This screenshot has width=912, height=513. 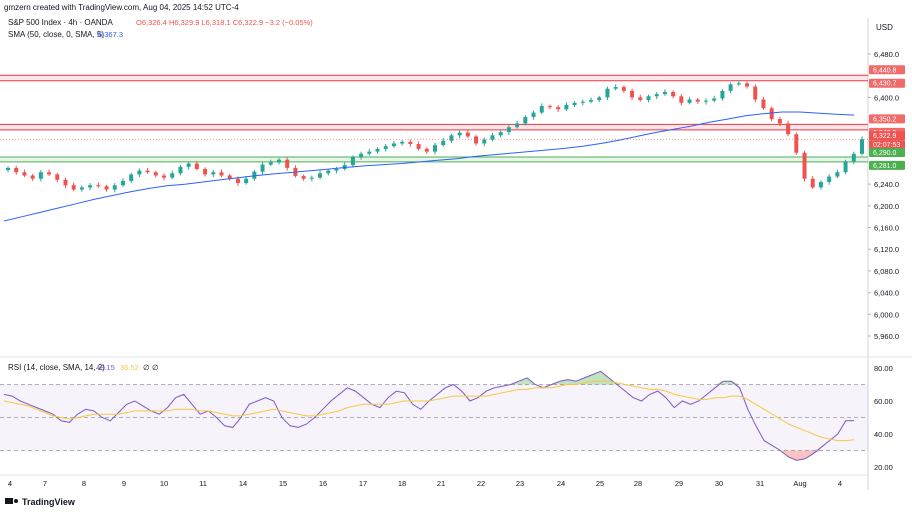 What do you see at coordinates (884, 153) in the screenshot?
I see `price-tag-support: 6,290.0` at bounding box center [884, 153].